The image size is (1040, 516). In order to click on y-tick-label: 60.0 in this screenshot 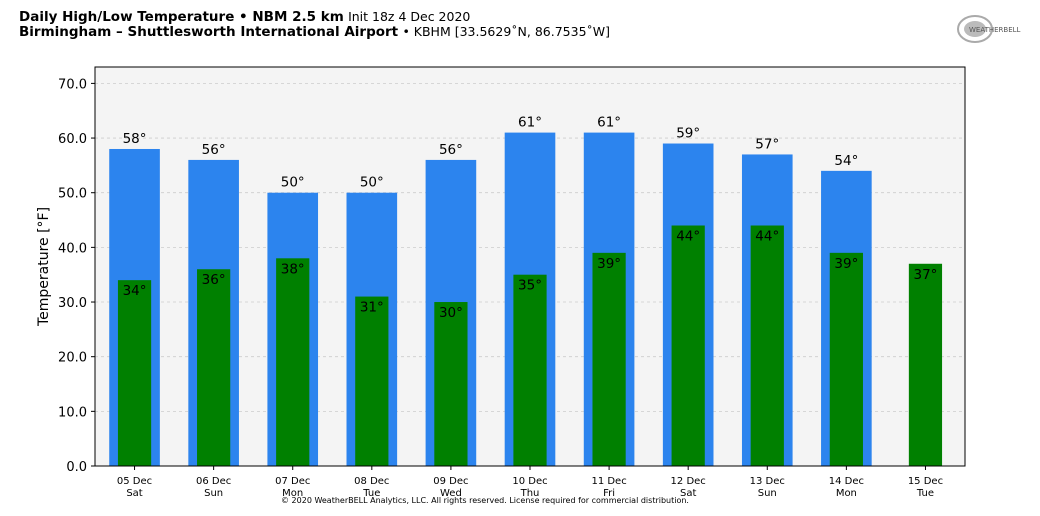, I will do `click(72, 139)`.